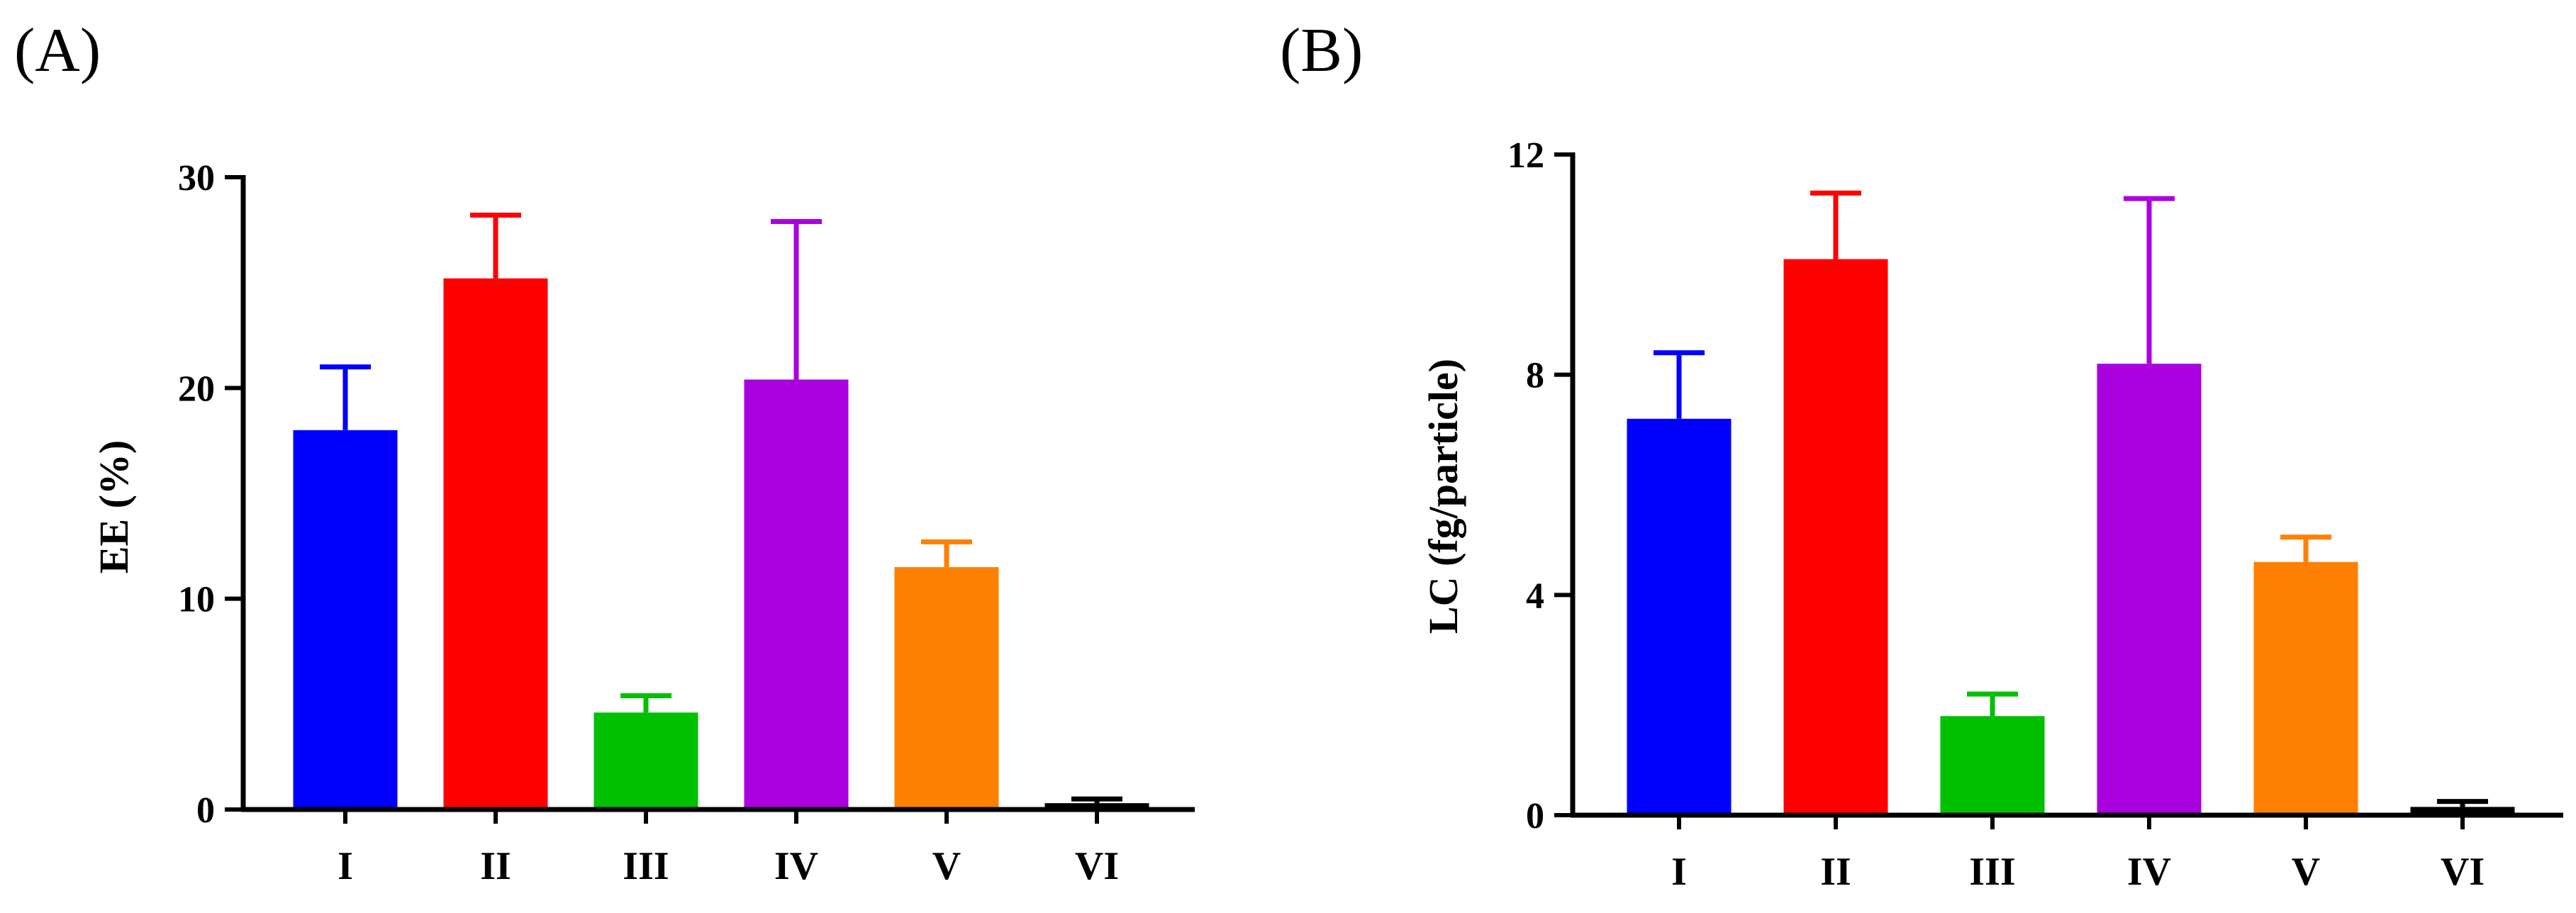  I want to click on panel-a-category-label-5: V, so click(946, 866).